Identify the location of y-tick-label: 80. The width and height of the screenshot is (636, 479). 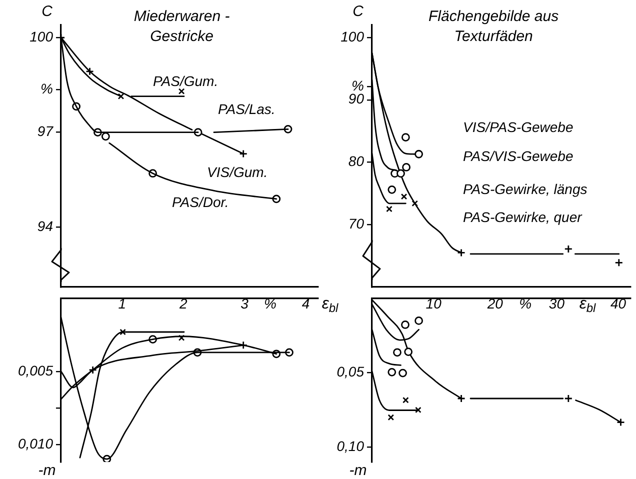
(356, 161).